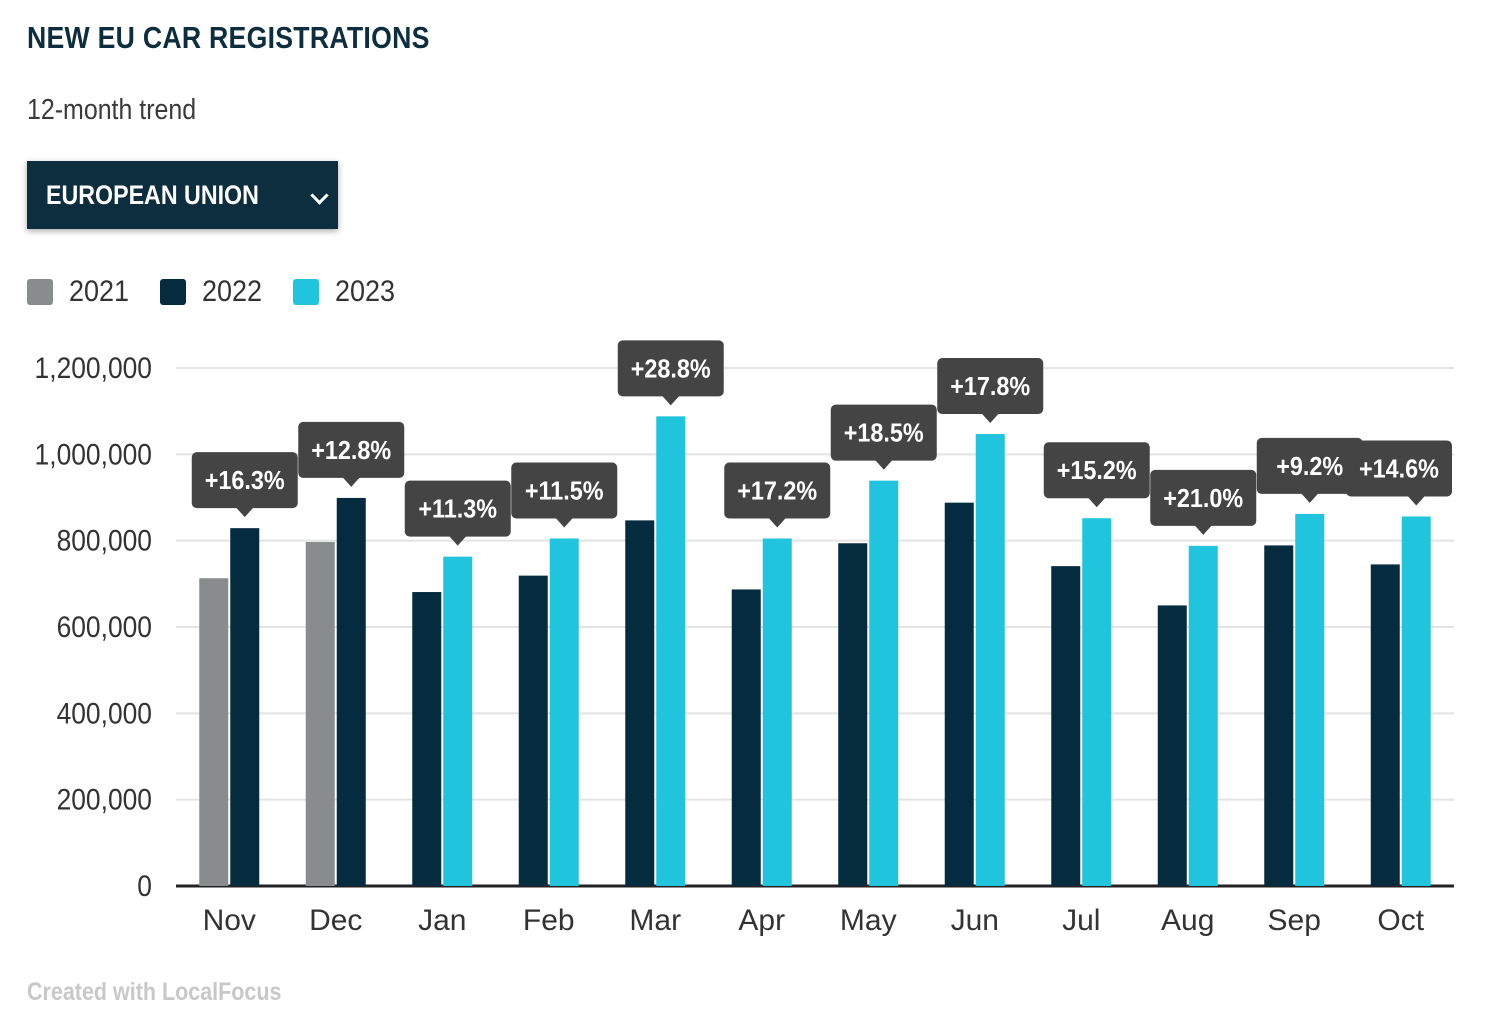 This screenshot has height=1028, width=1500. I want to click on region-dropdown: EUROPEAN UNION, so click(182, 195).